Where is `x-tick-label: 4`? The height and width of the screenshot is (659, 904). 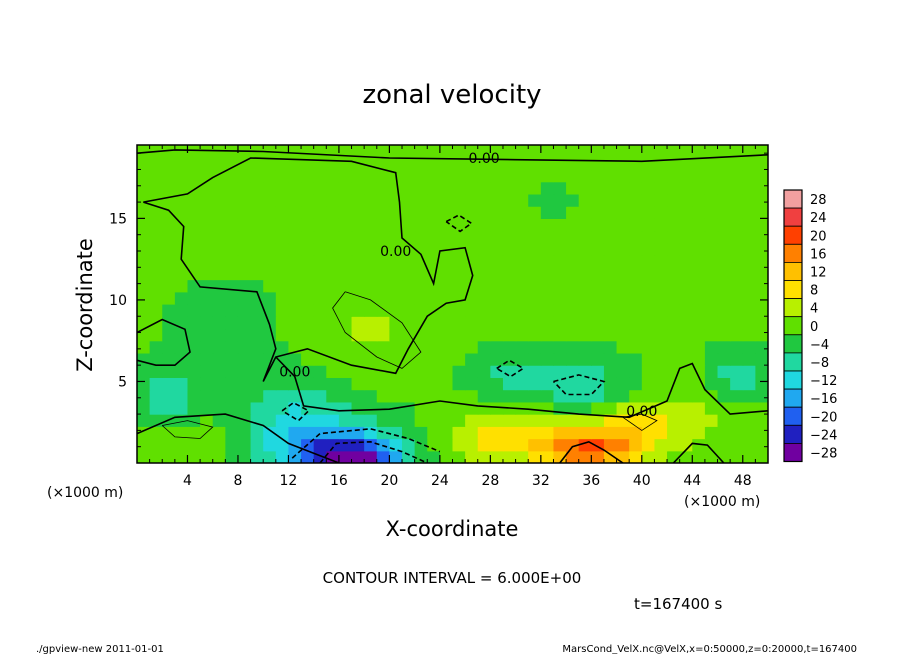
x-tick-label: 4 is located at coordinates (187, 481).